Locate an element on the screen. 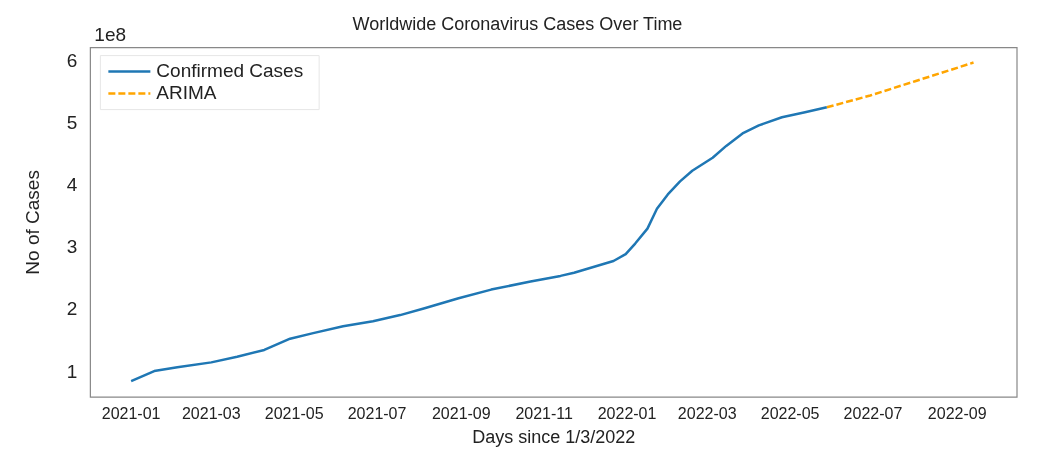  y-tick-label: 4 is located at coordinates (72, 184).